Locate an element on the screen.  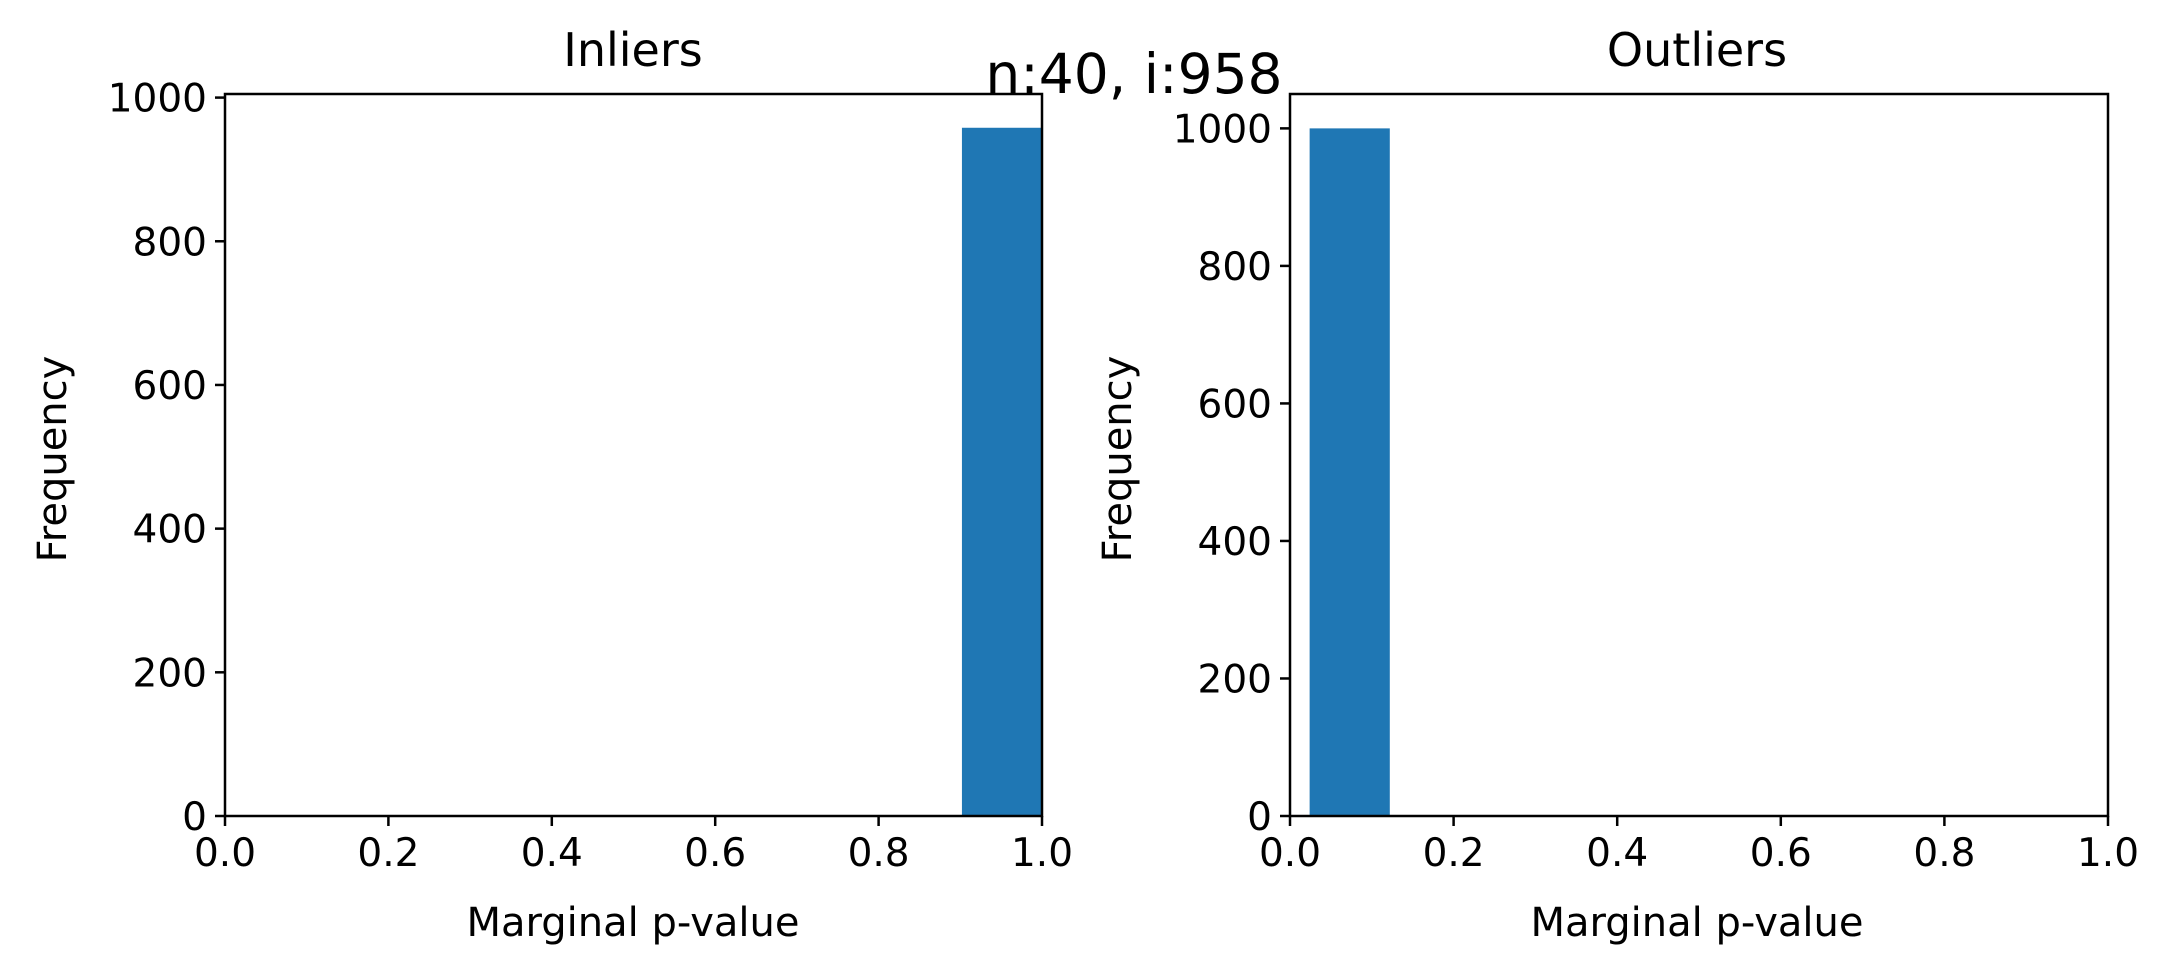
outliers-x-tick-label: 0.0 is located at coordinates (1290, 853).